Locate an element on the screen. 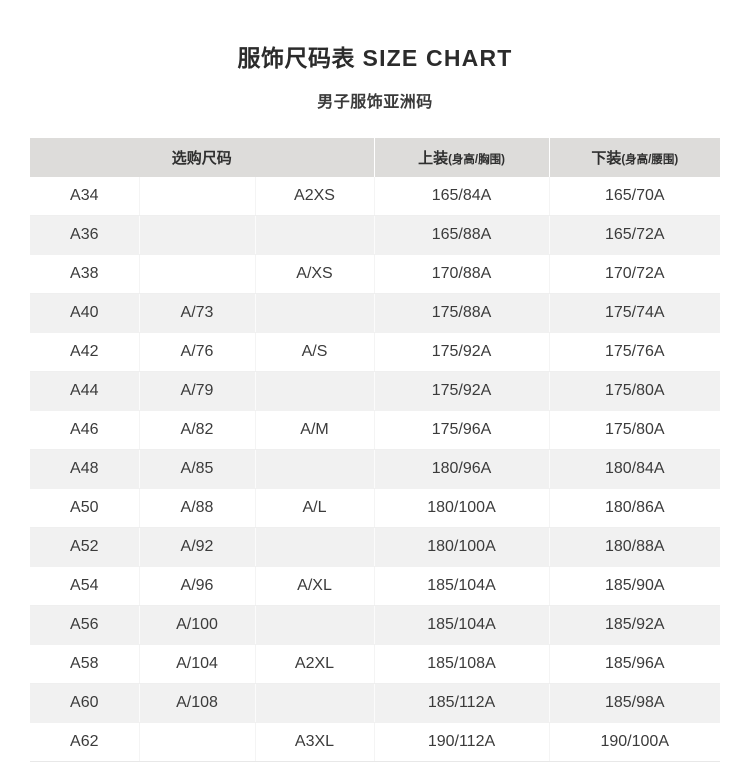 This screenshot has height=781, width=750. cell-size-b: A/104 is located at coordinates (197, 664).